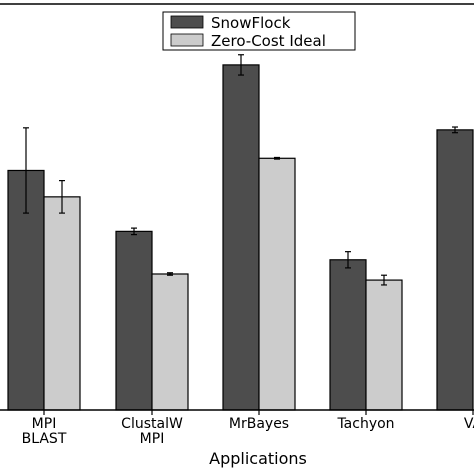 Image resolution: width=474 pixels, height=474 pixels. Describe the element at coordinates (365, 424) in the screenshot. I see `x-tick-label-tachyon: Tachyon` at that location.